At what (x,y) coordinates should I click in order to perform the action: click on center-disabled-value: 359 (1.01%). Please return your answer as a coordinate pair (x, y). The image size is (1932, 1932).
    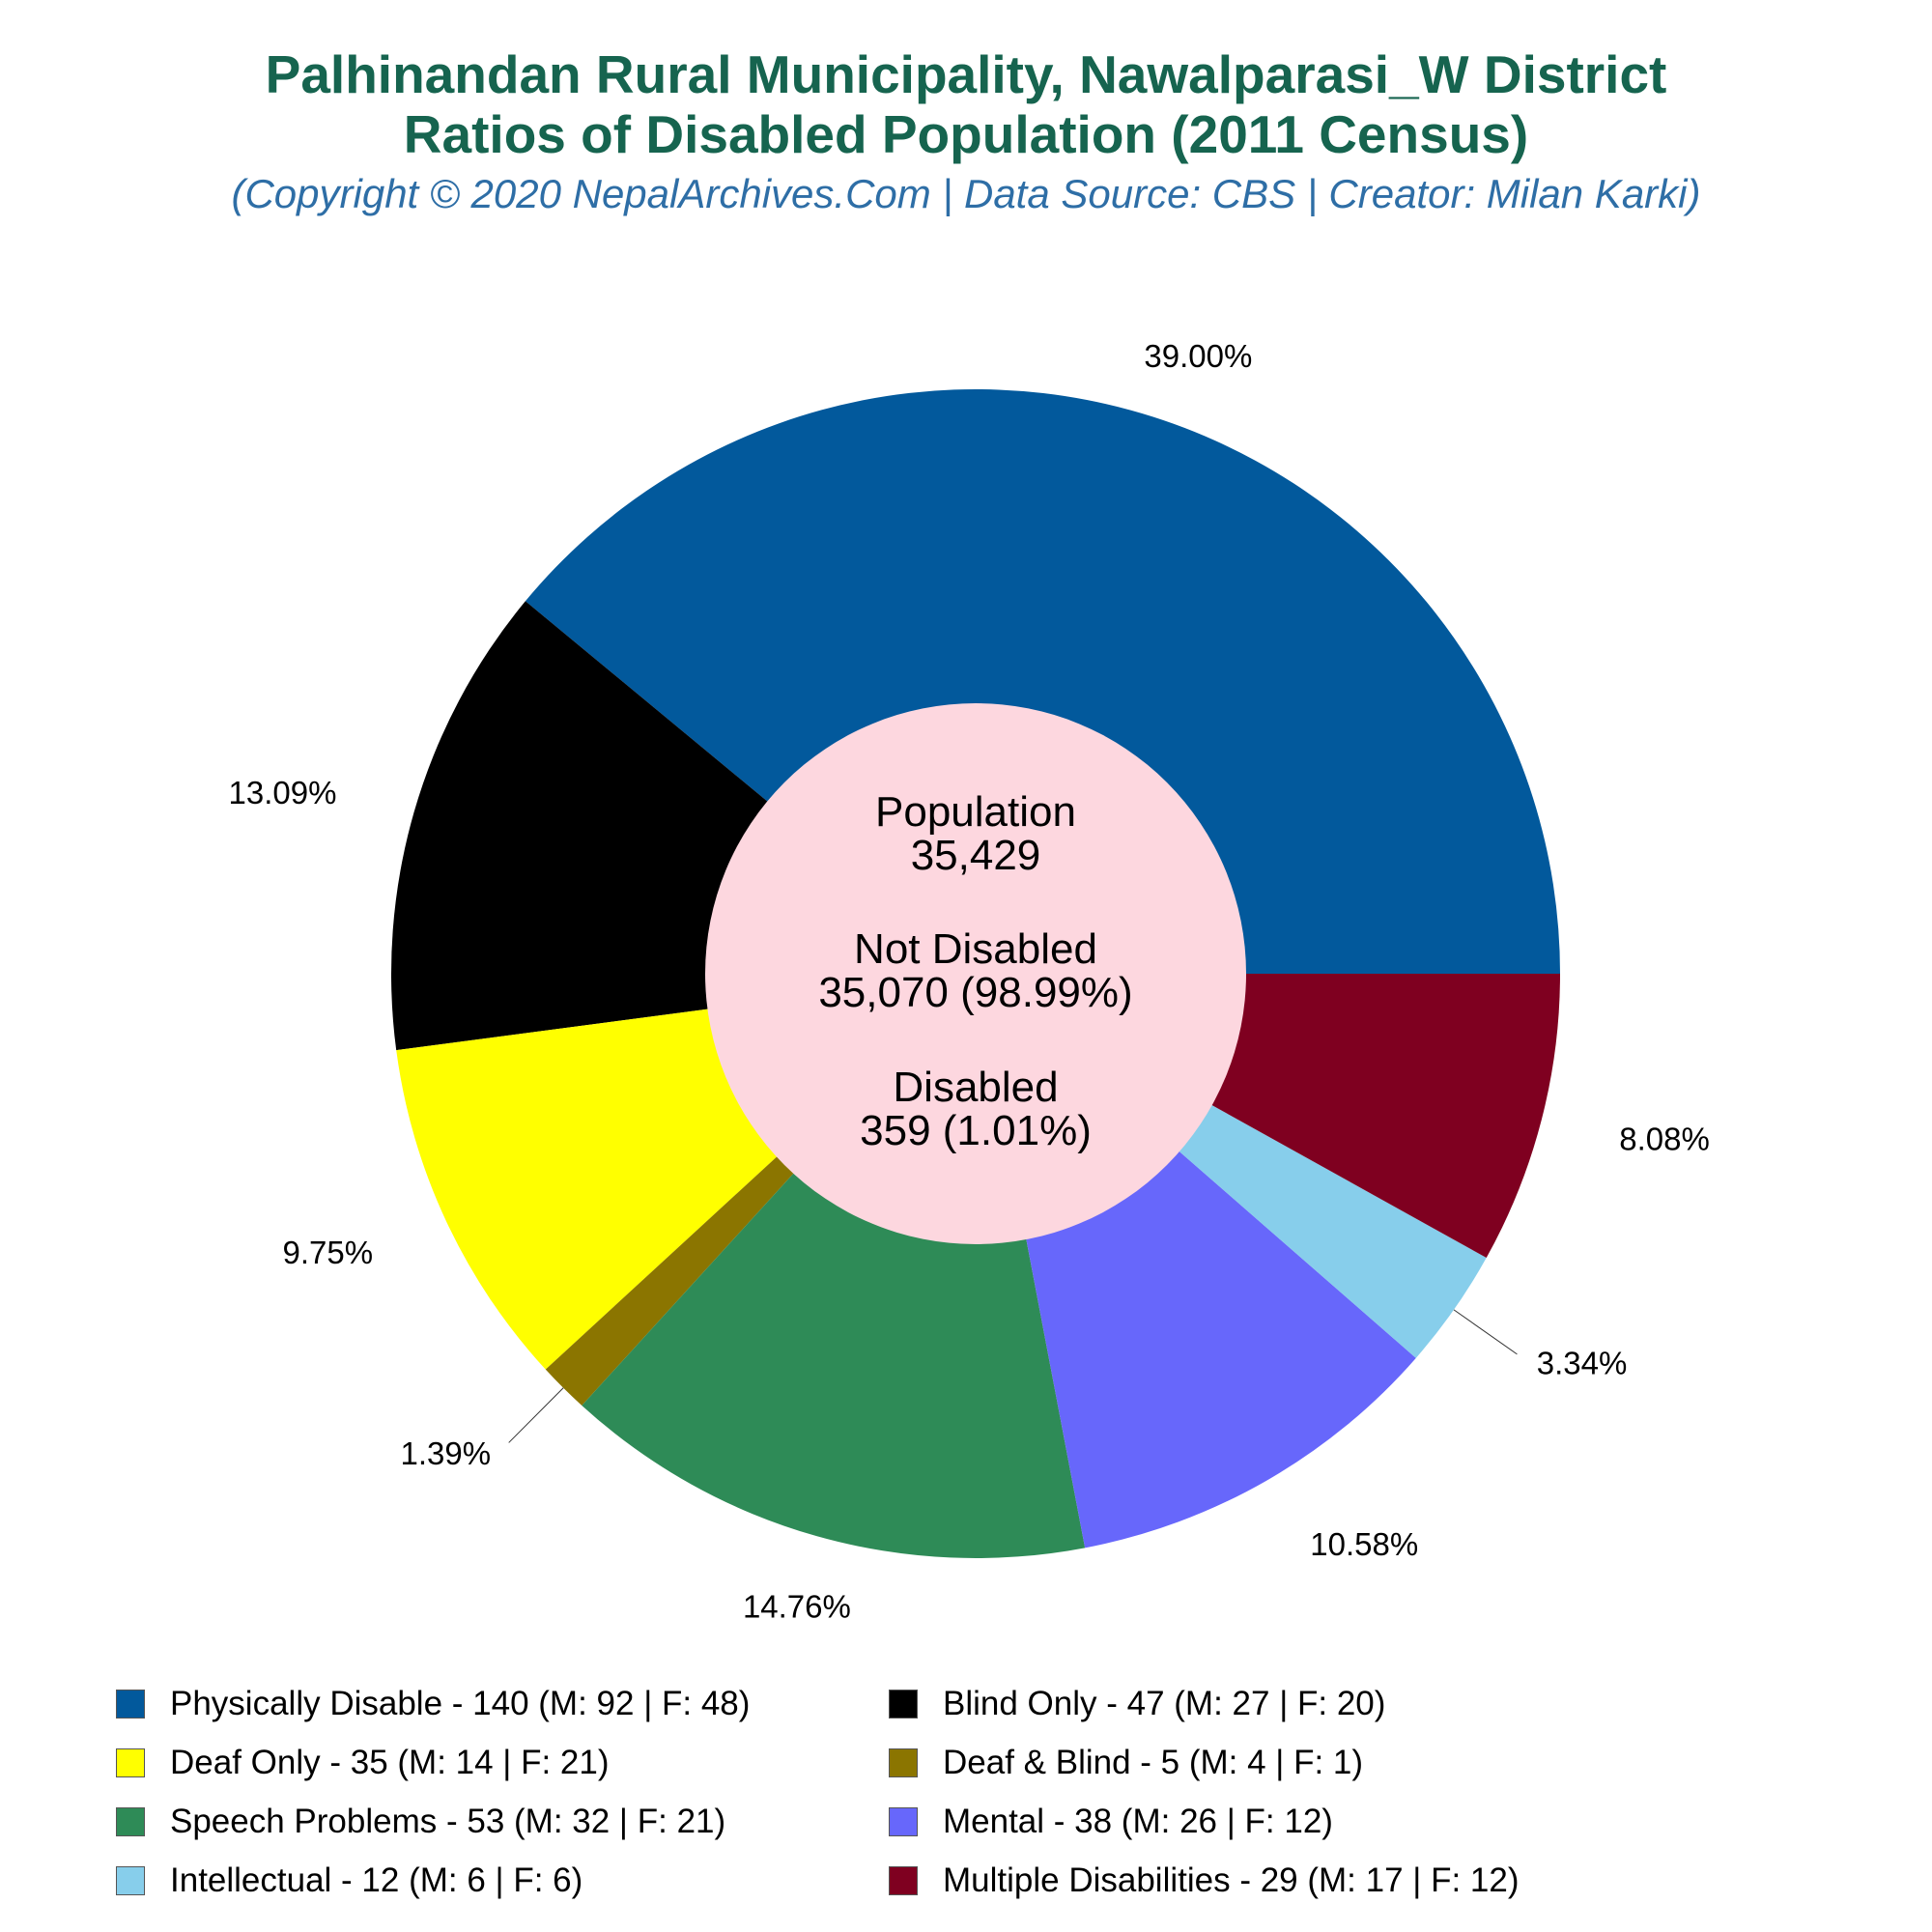
    Looking at the image, I should click on (976, 1130).